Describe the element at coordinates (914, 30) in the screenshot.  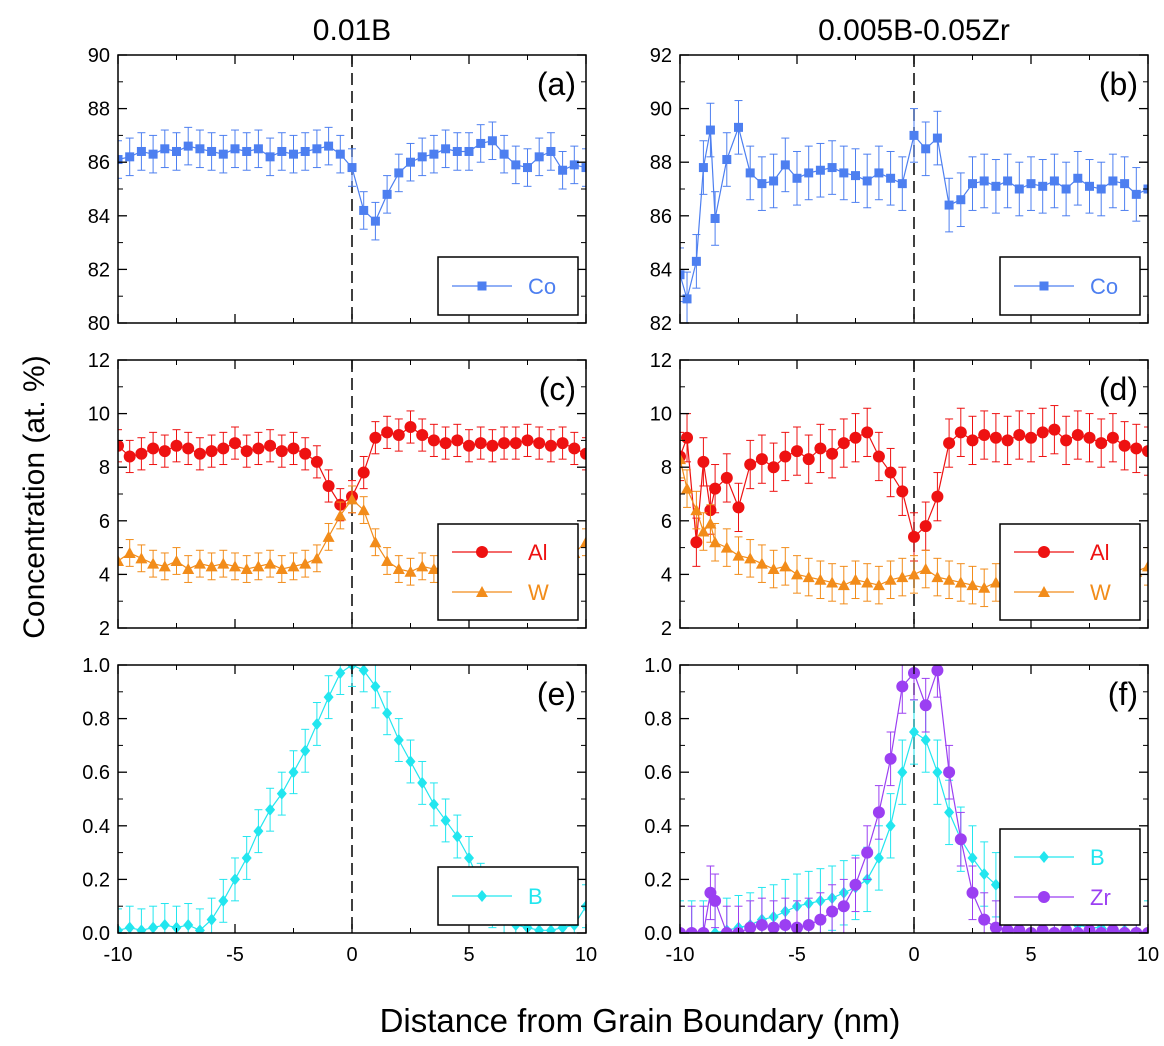
I see `column-title-right: 0.005B-0.05Zr` at that location.